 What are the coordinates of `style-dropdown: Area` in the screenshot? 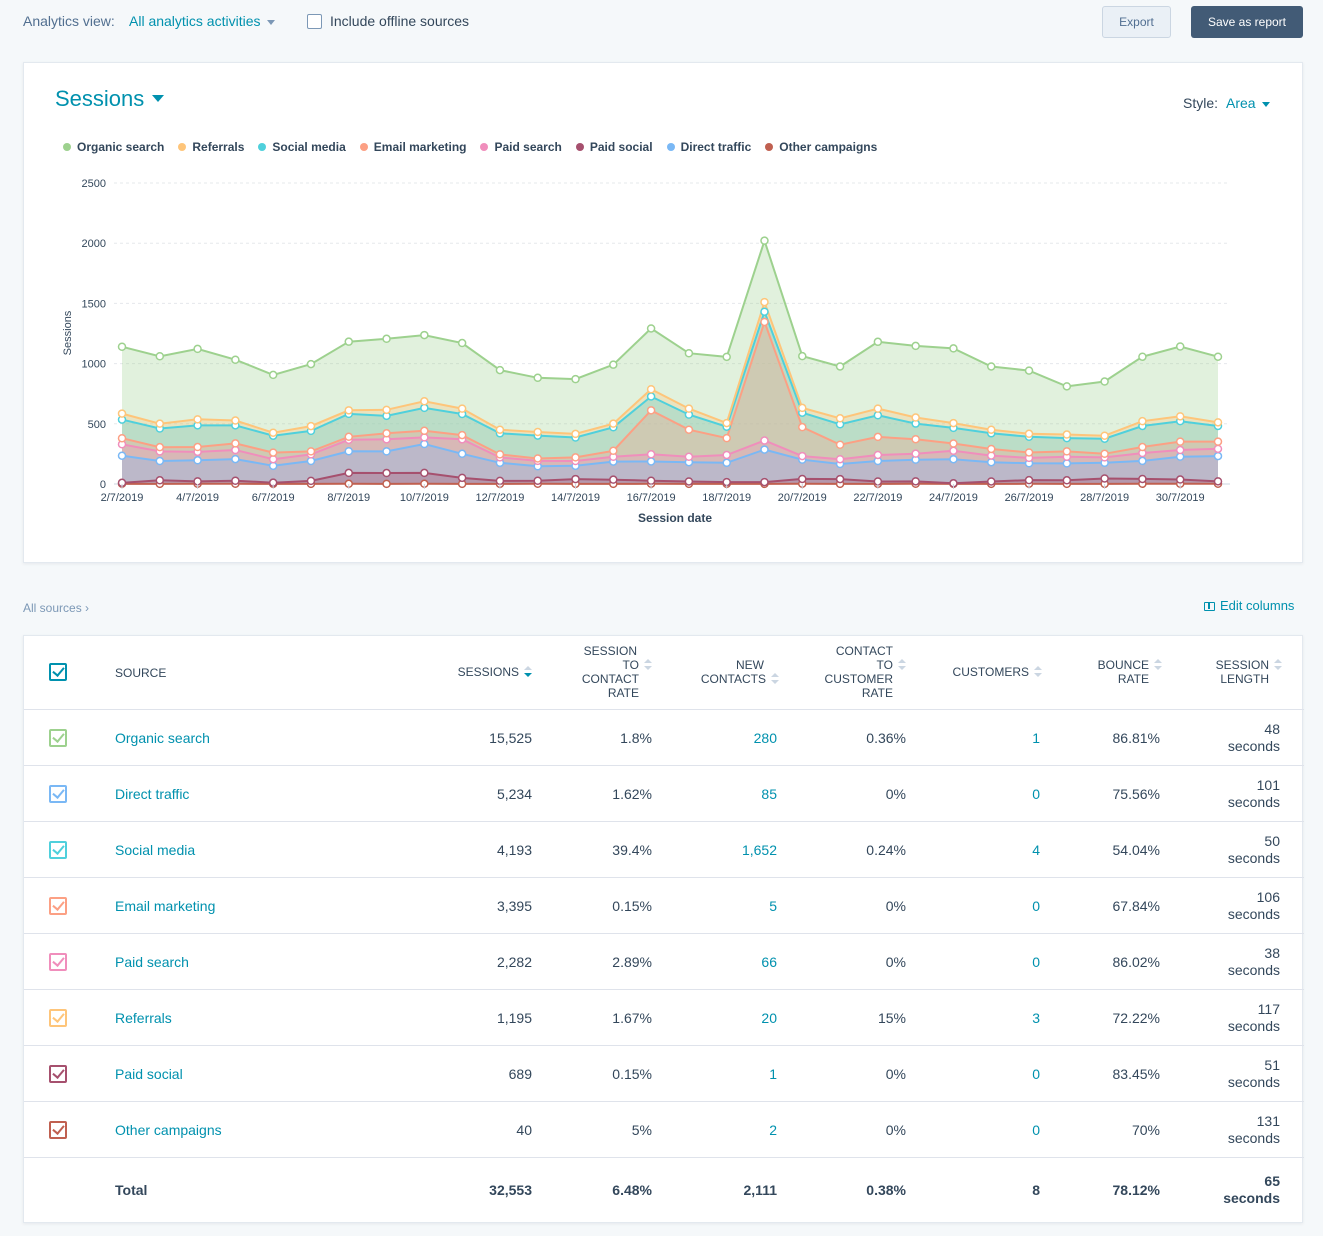 It's located at (1248, 103).